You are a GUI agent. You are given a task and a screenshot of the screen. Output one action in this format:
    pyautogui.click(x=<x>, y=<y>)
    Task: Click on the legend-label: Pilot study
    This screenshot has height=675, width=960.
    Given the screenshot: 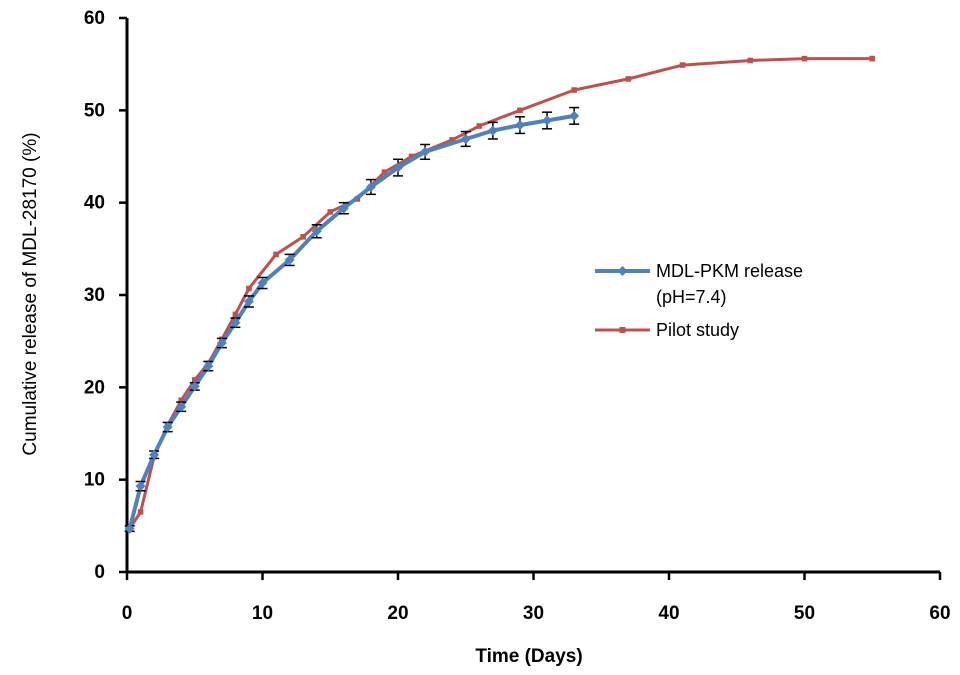 What is the action you would take?
    pyautogui.click(x=697, y=330)
    